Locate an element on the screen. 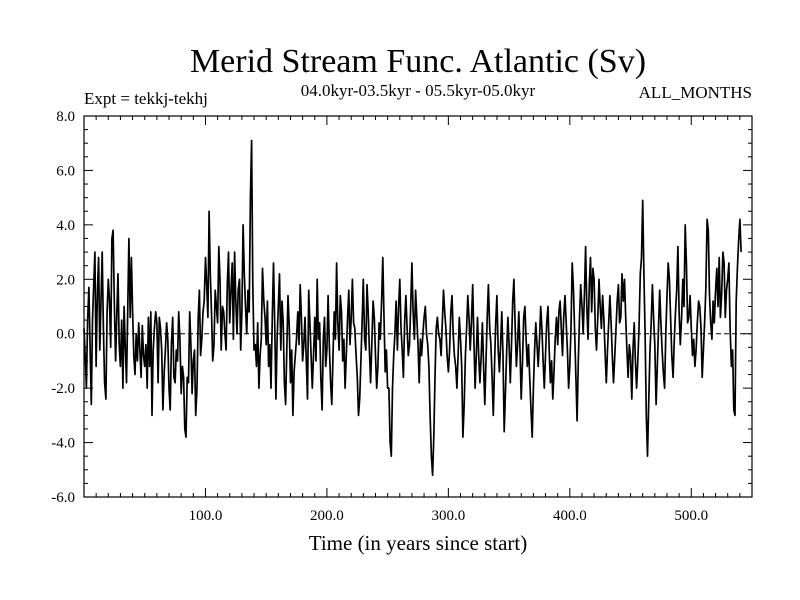 Image resolution: width=800 pixels, height=600 pixels. x-tick-label: 500.0 is located at coordinates (691, 516).